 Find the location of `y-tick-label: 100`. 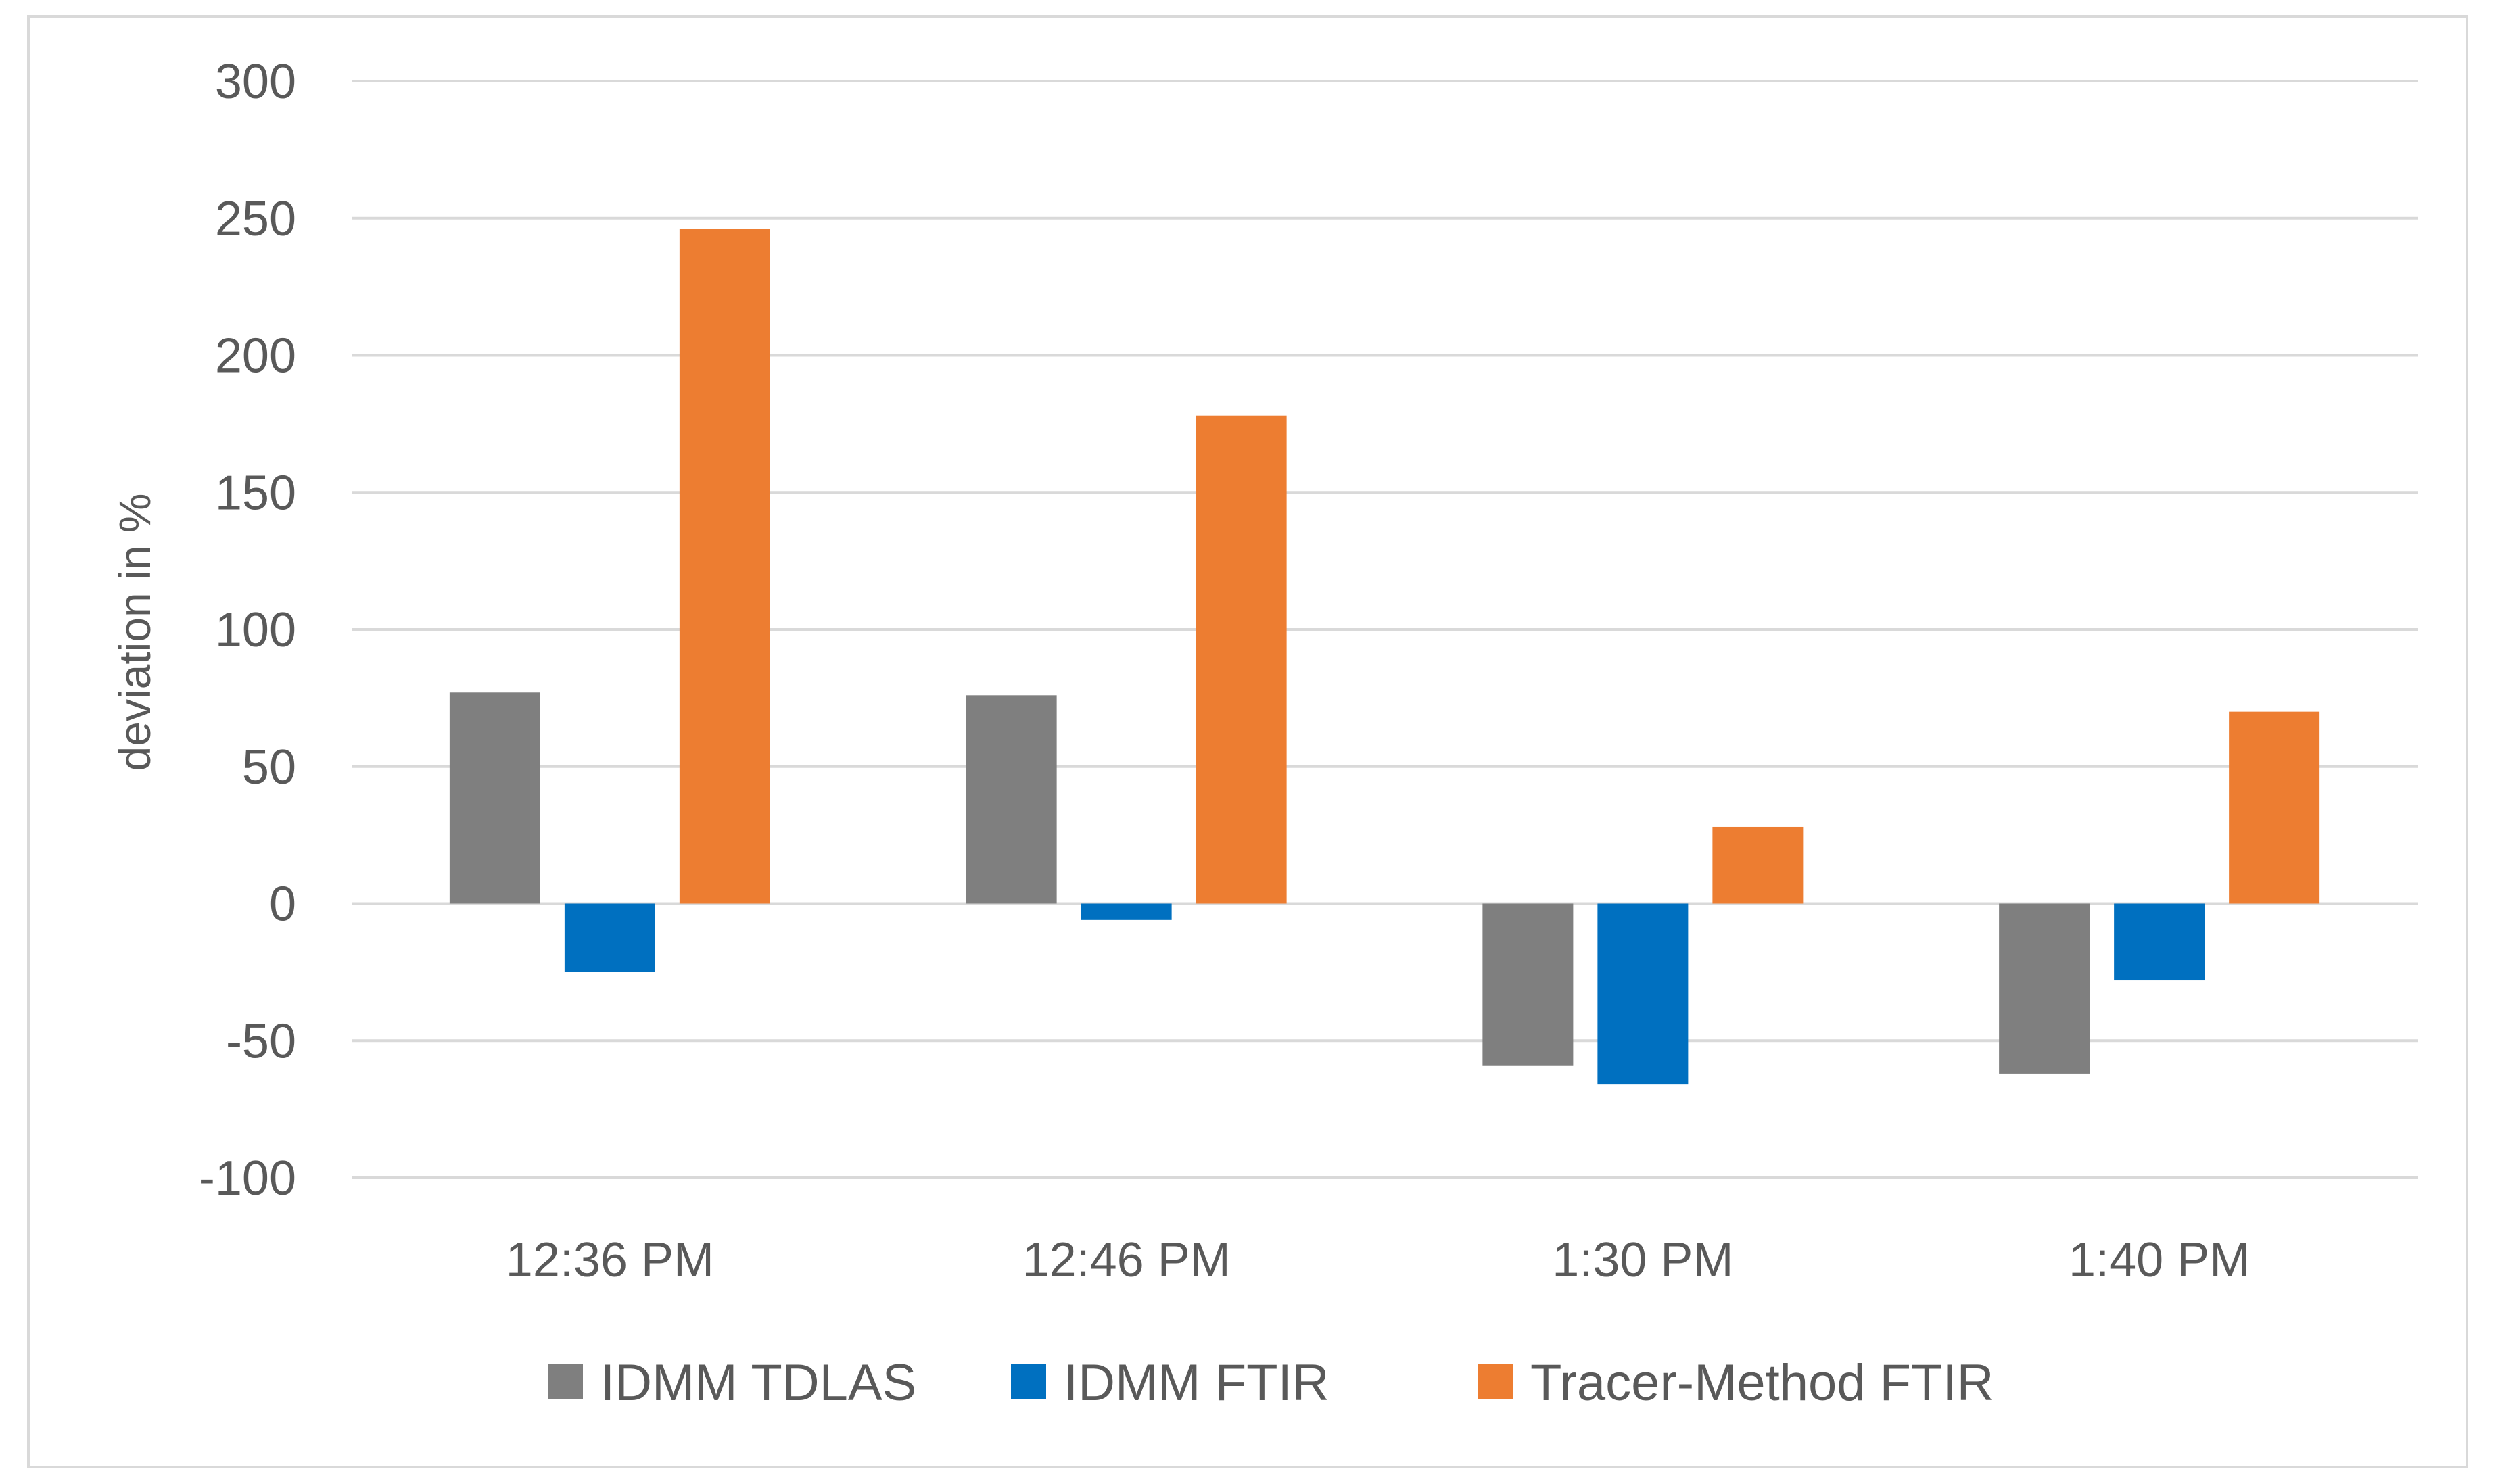

y-tick-label: 100 is located at coordinates (255, 630).